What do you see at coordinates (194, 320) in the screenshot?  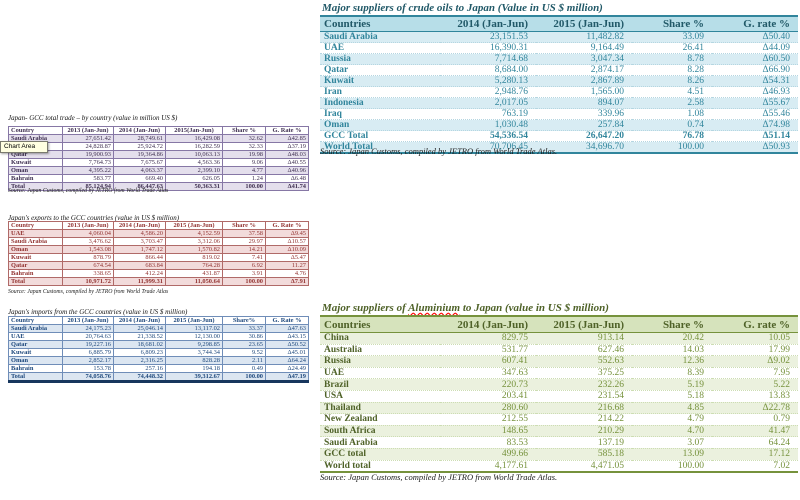 I see `column-header: 2015 (Jan-Jun)` at bounding box center [194, 320].